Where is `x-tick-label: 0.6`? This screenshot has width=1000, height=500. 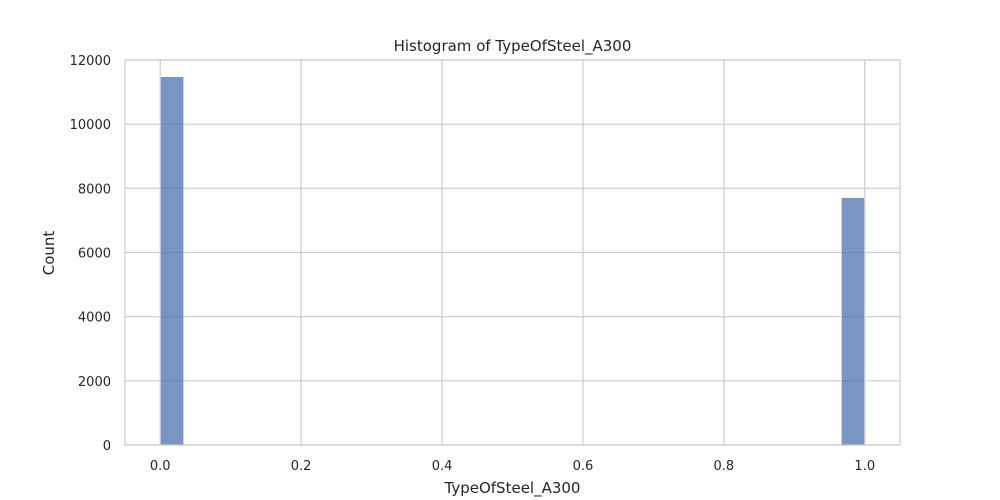 x-tick-label: 0.6 is located at coordinates (583, 466).